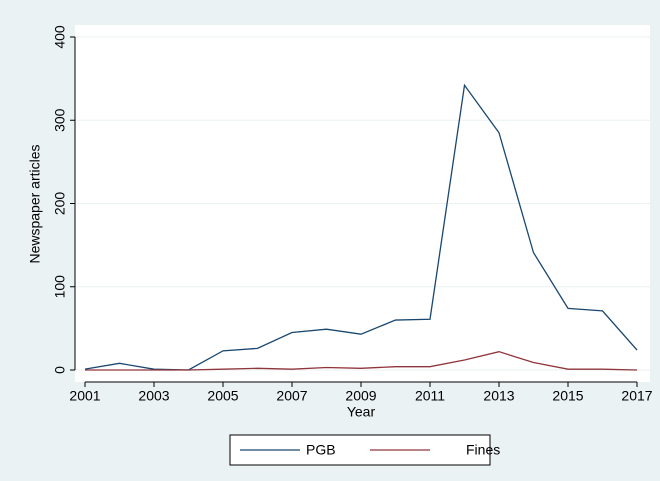 The width and height of the screenshot is (660, 481). I want to click on x-tick-label: 2011, so click(430, 396).